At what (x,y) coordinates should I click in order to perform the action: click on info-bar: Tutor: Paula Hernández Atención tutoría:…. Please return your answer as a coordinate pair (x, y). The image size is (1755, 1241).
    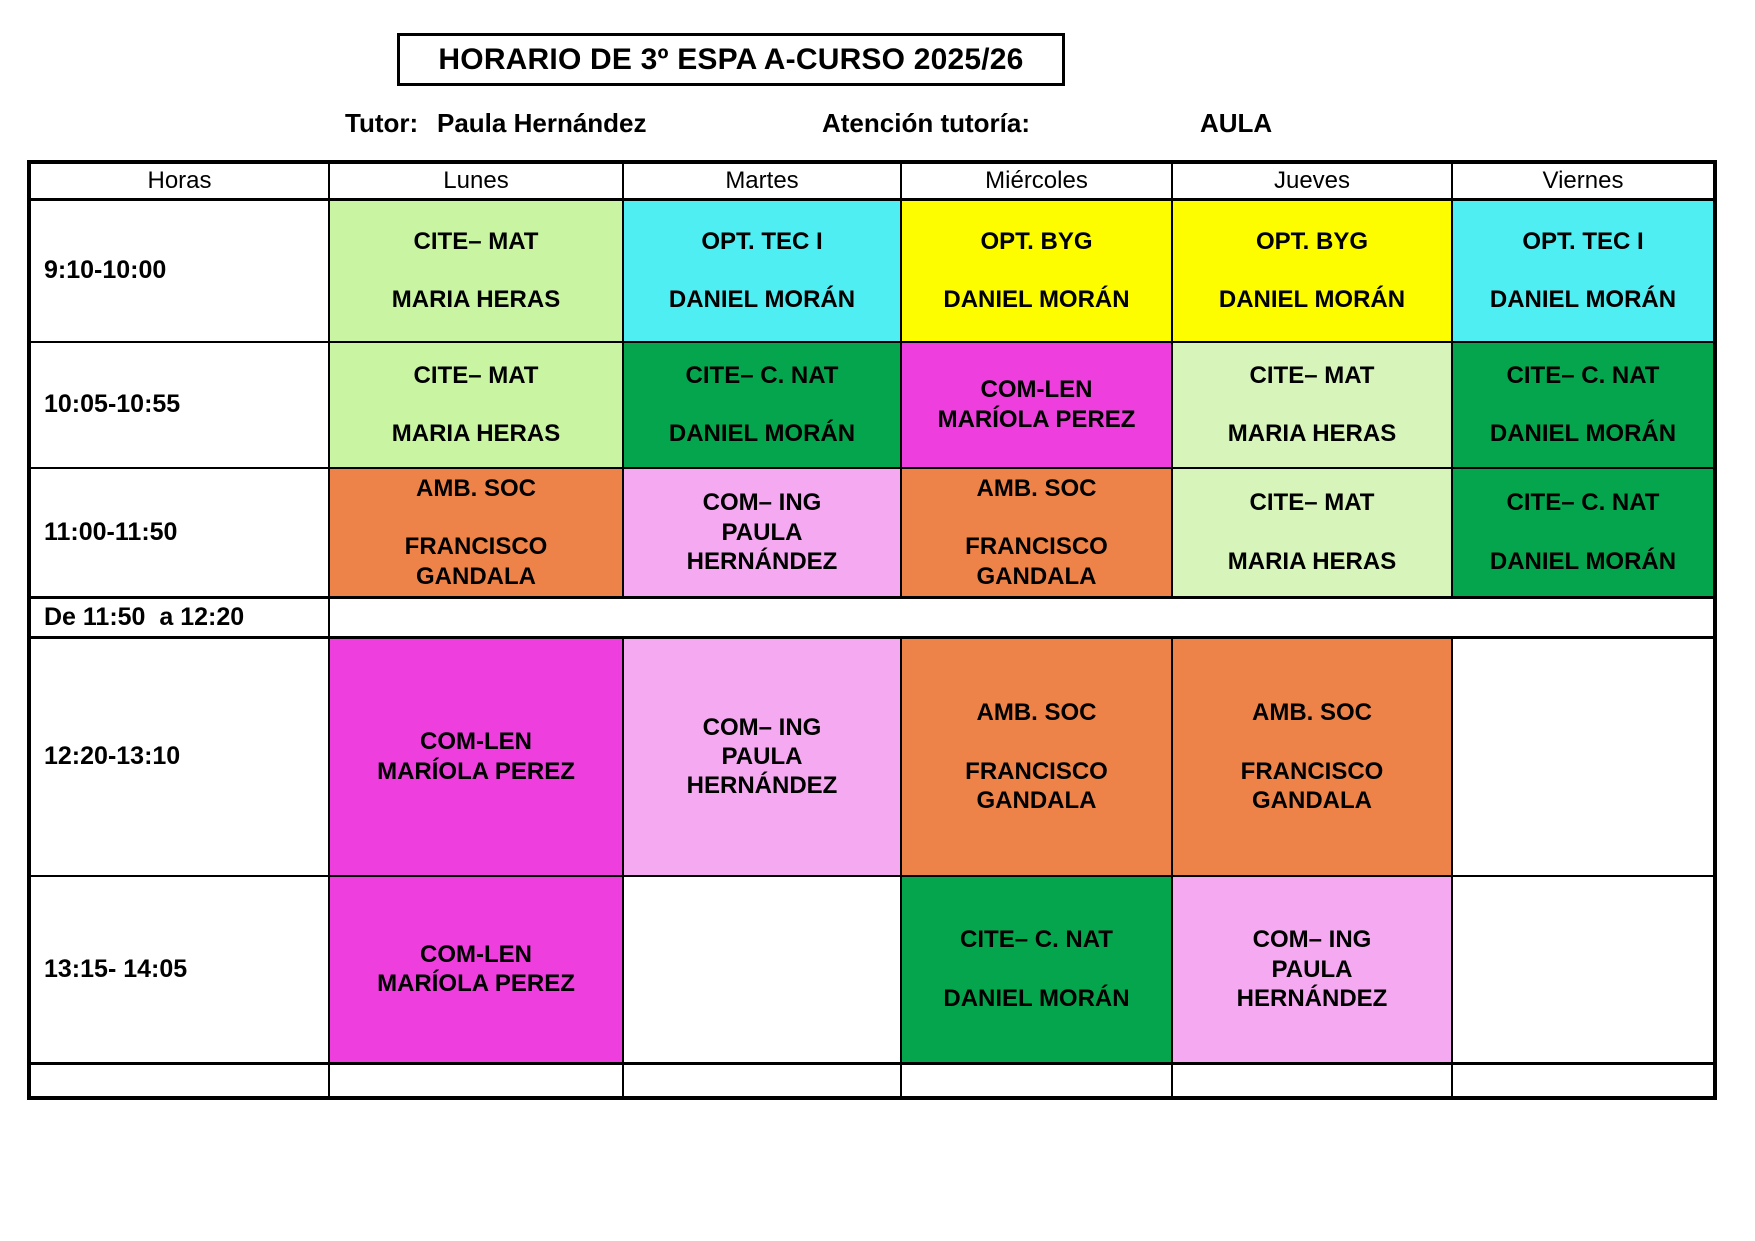
    Looking at the image, I should click on (877, 125).